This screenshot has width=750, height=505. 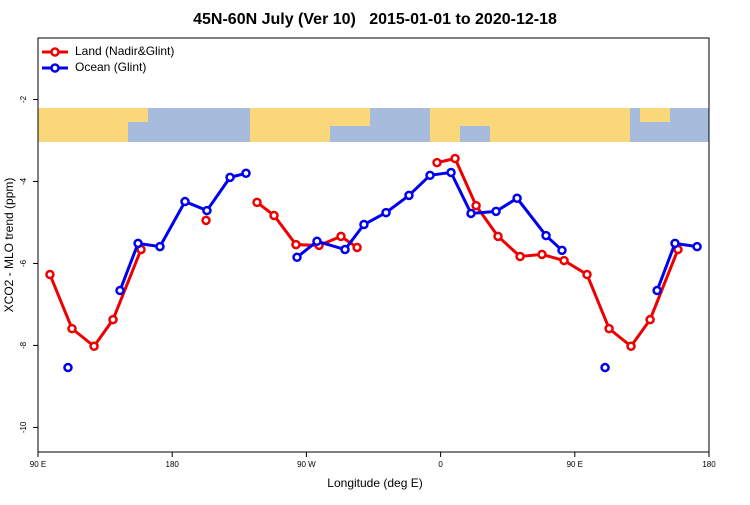 I want to click on map-band, so click(x=373, y=125).